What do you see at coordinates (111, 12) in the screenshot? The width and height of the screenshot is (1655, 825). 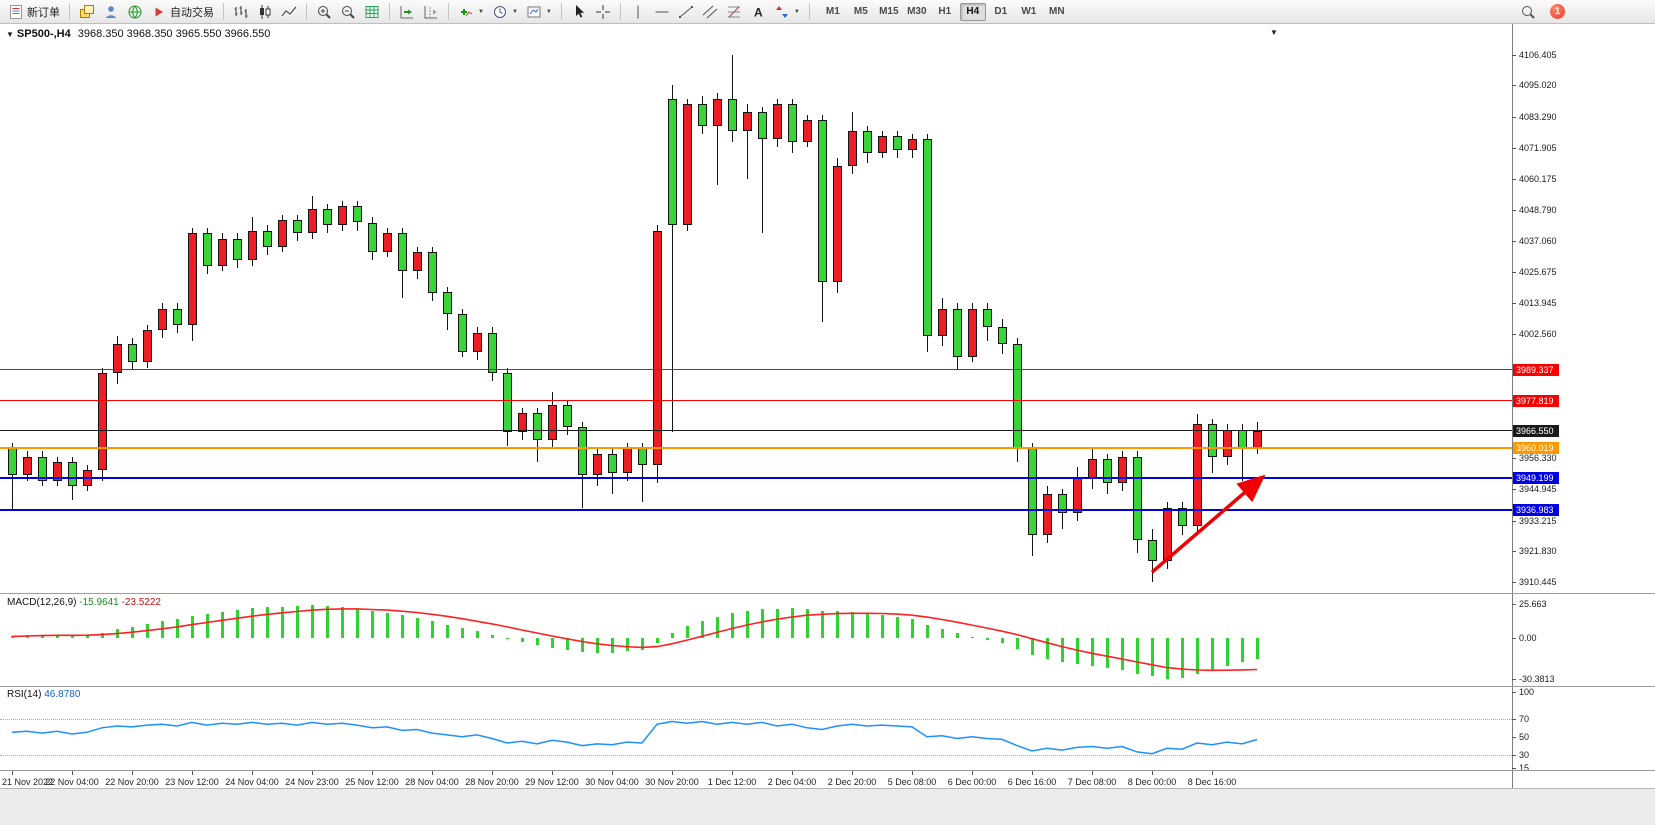 I see `profile-button` at bounding box center [111, 12].